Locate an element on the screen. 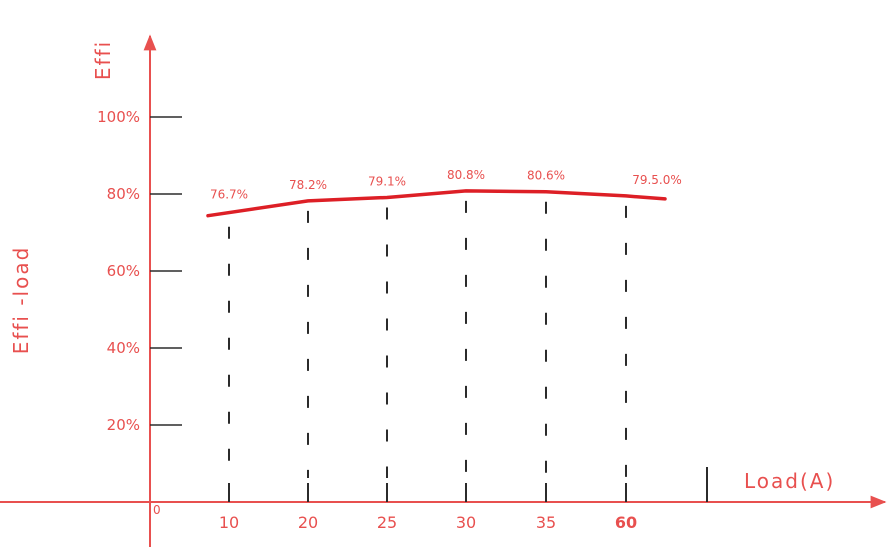  data-label: 80.8% is located at coordinates (466, 175).